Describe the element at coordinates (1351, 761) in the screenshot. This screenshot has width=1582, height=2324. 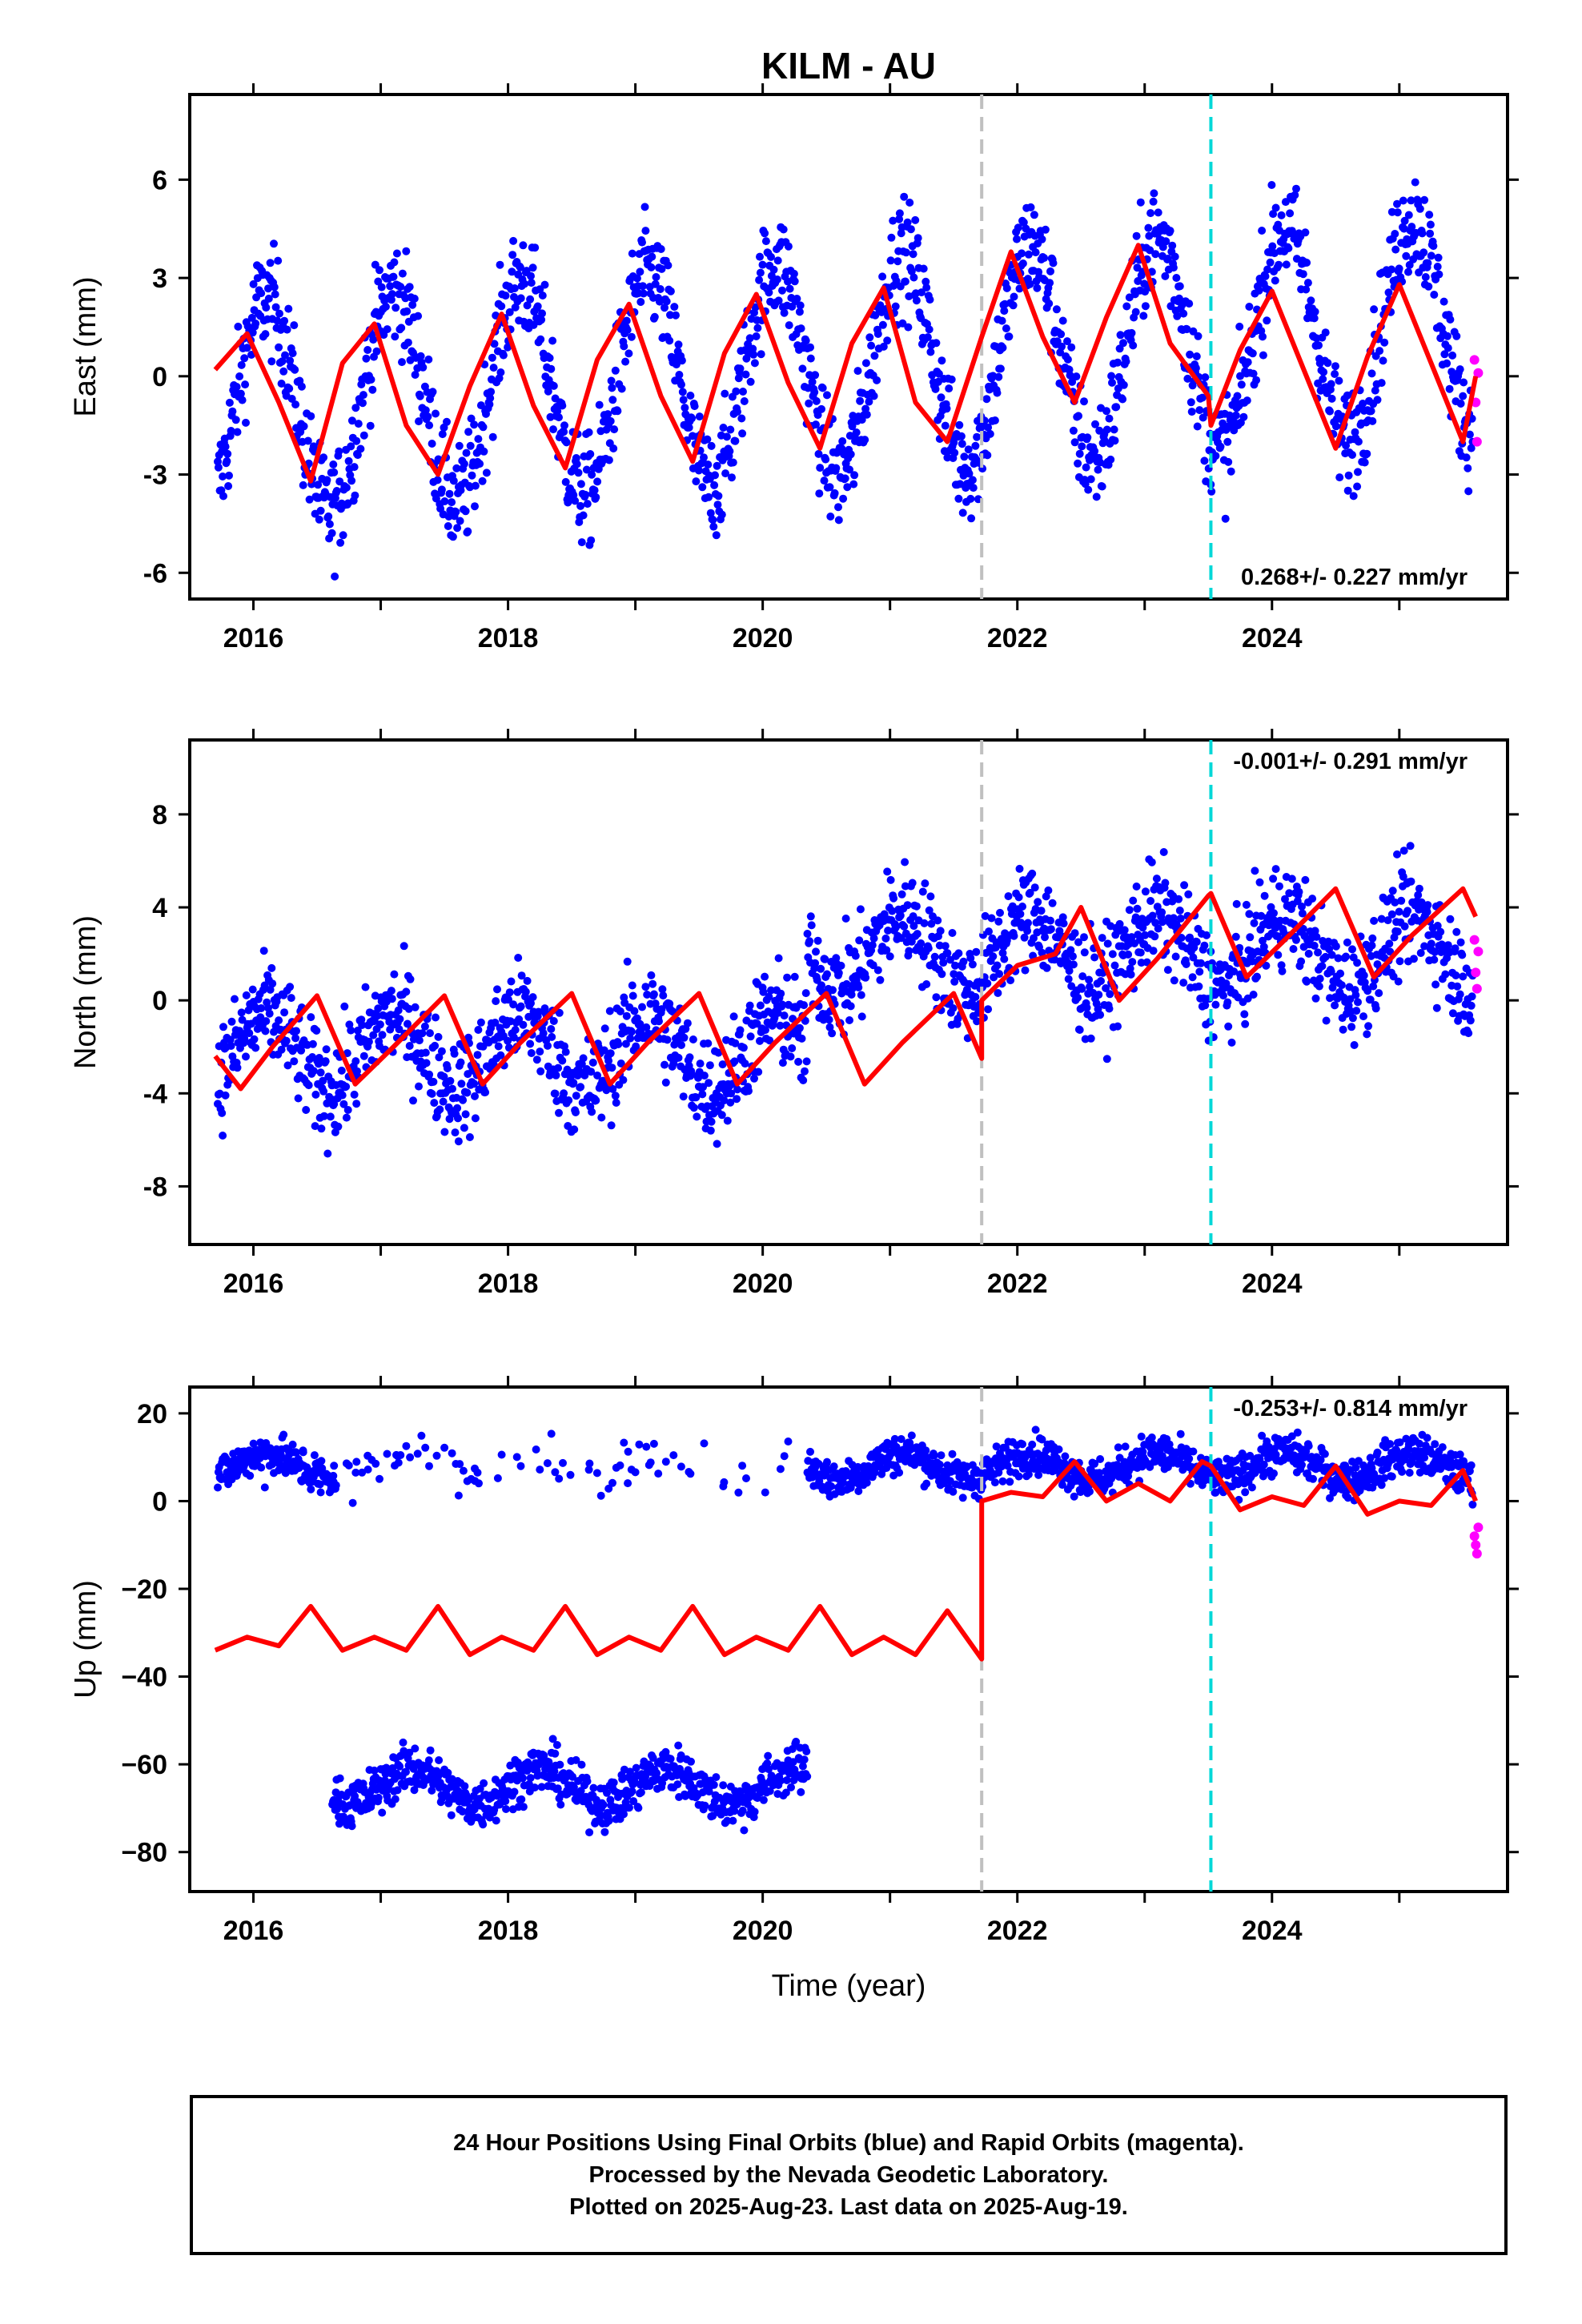
I see `rate-label: -0.001+/- 0.291 mm/yr` at that location.